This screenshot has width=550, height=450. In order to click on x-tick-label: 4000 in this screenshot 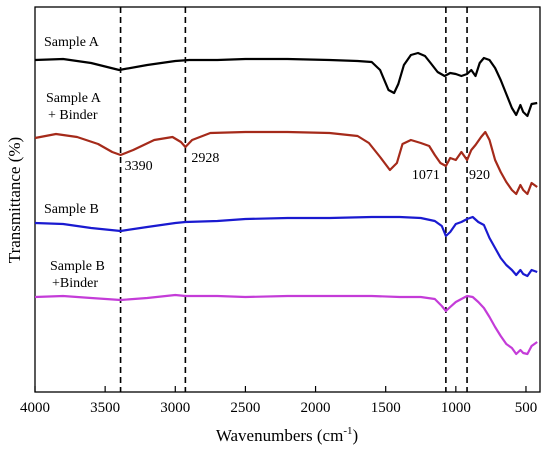, I will do `click(35, 408)`.